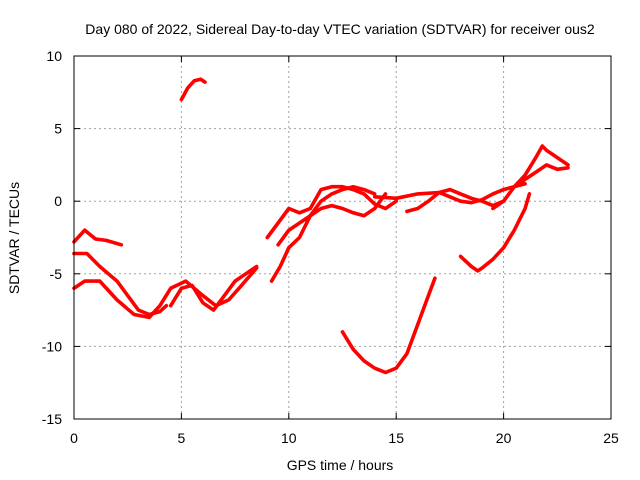 Image resolution: width=640 pixels, height=480 pixels. Describe the element at coordinates (14, 238) in the screenshot. I see `y-axis-label: SDTVAR / TECUs` at that location.